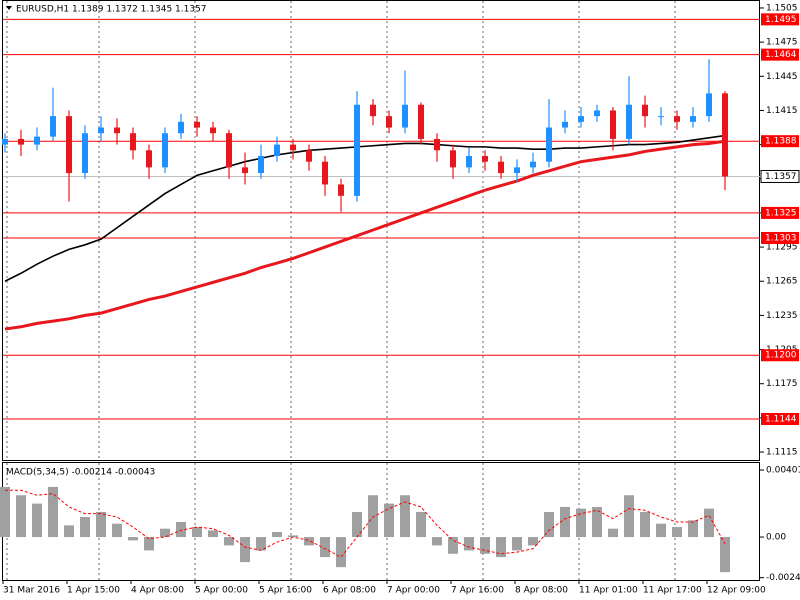 Image resolution: width=800 pixels, height=600 pixels. What do you see at coordinates (782, 111) in the screenshot?
I see `y-tick-label: 1.1415` at bounding box center [782, 111].